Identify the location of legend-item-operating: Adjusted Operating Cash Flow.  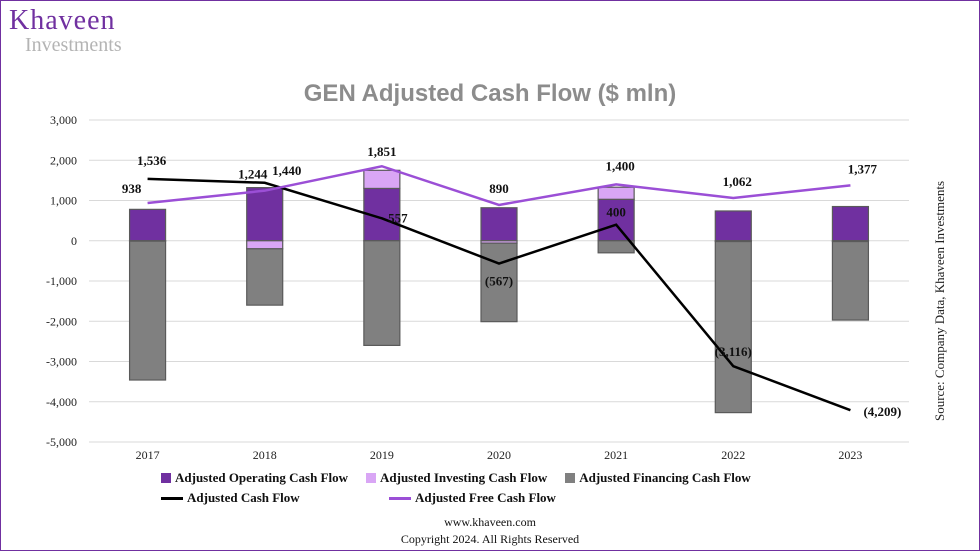
(254, 478).